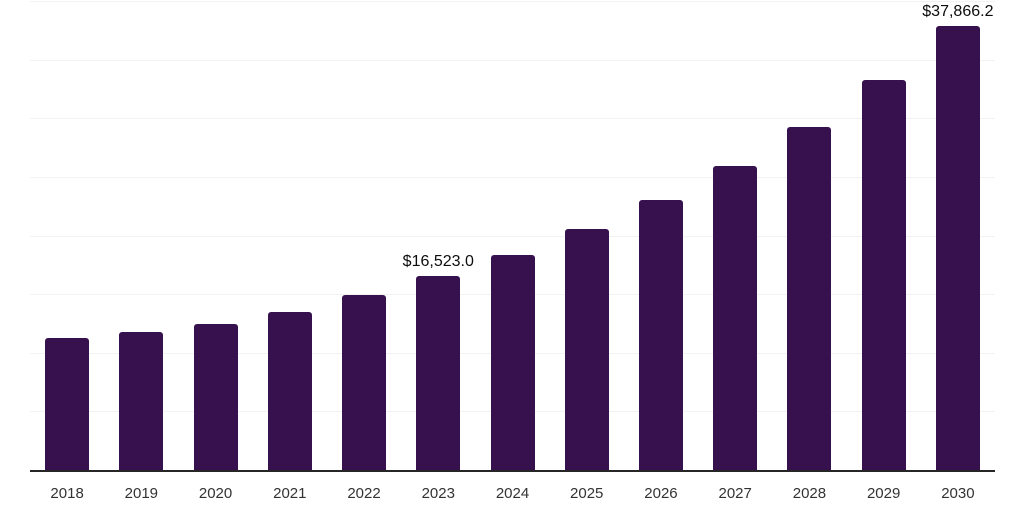 Image resolution: width=1024 pixels, height=512 pixels. Describe the element at coordinates (438, 373) in the screenshot. I see `bar-2023` at that location.